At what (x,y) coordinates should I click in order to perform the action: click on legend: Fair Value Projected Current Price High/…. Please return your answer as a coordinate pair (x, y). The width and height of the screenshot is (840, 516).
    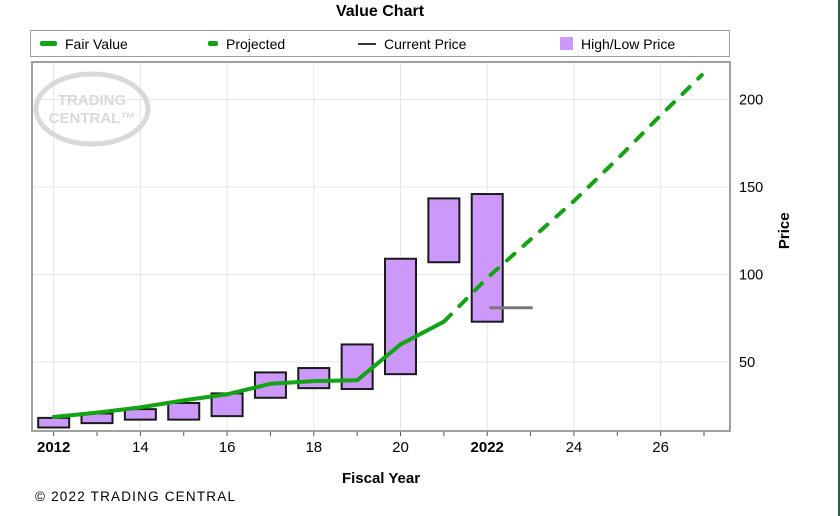
    Looking at the image, I should click on (380, 43).